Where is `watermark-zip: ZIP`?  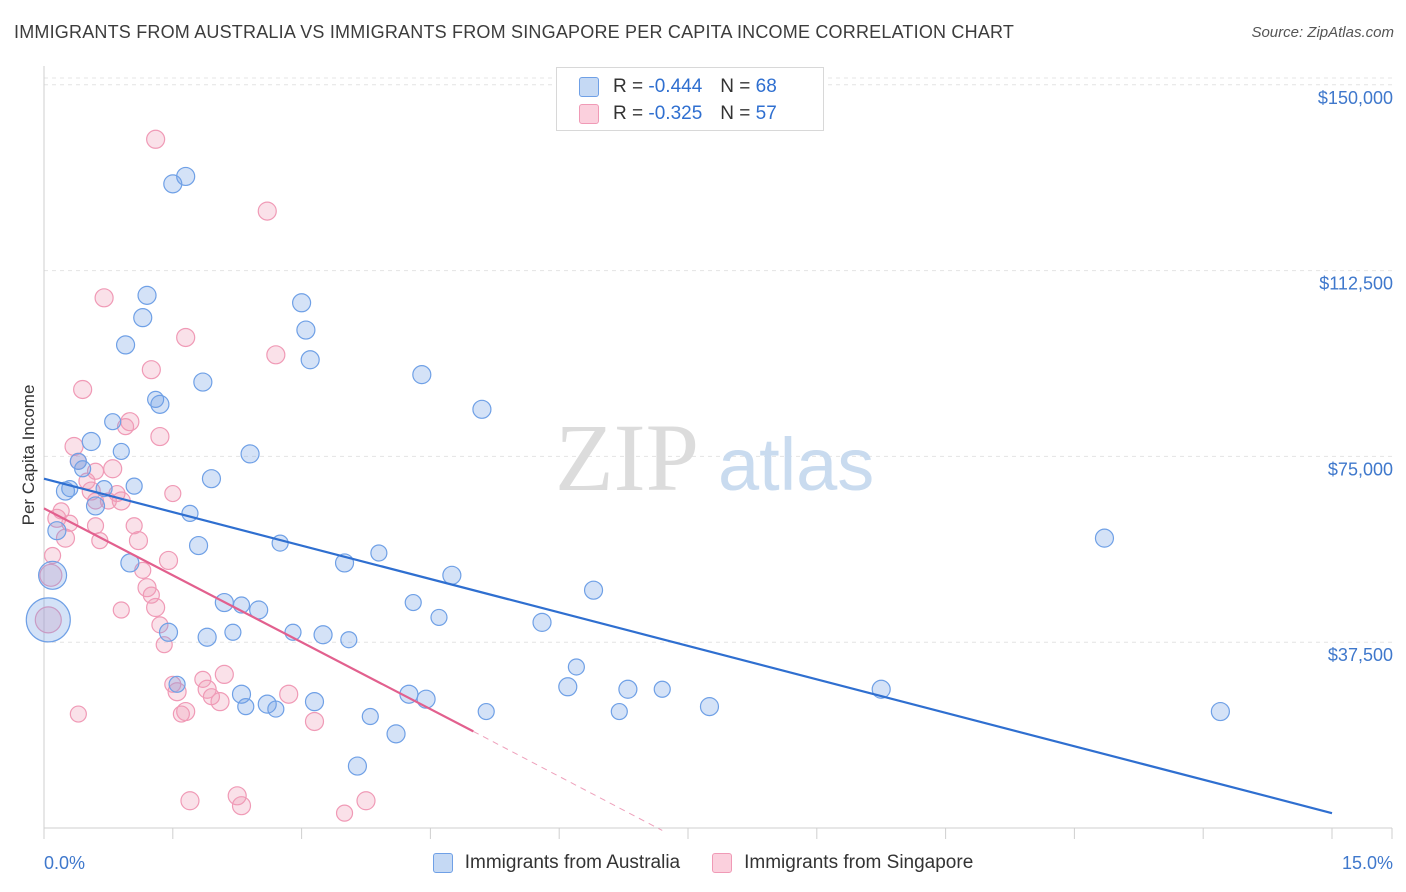
watermark-zip: ZIP is located at coordinates (627, 457).